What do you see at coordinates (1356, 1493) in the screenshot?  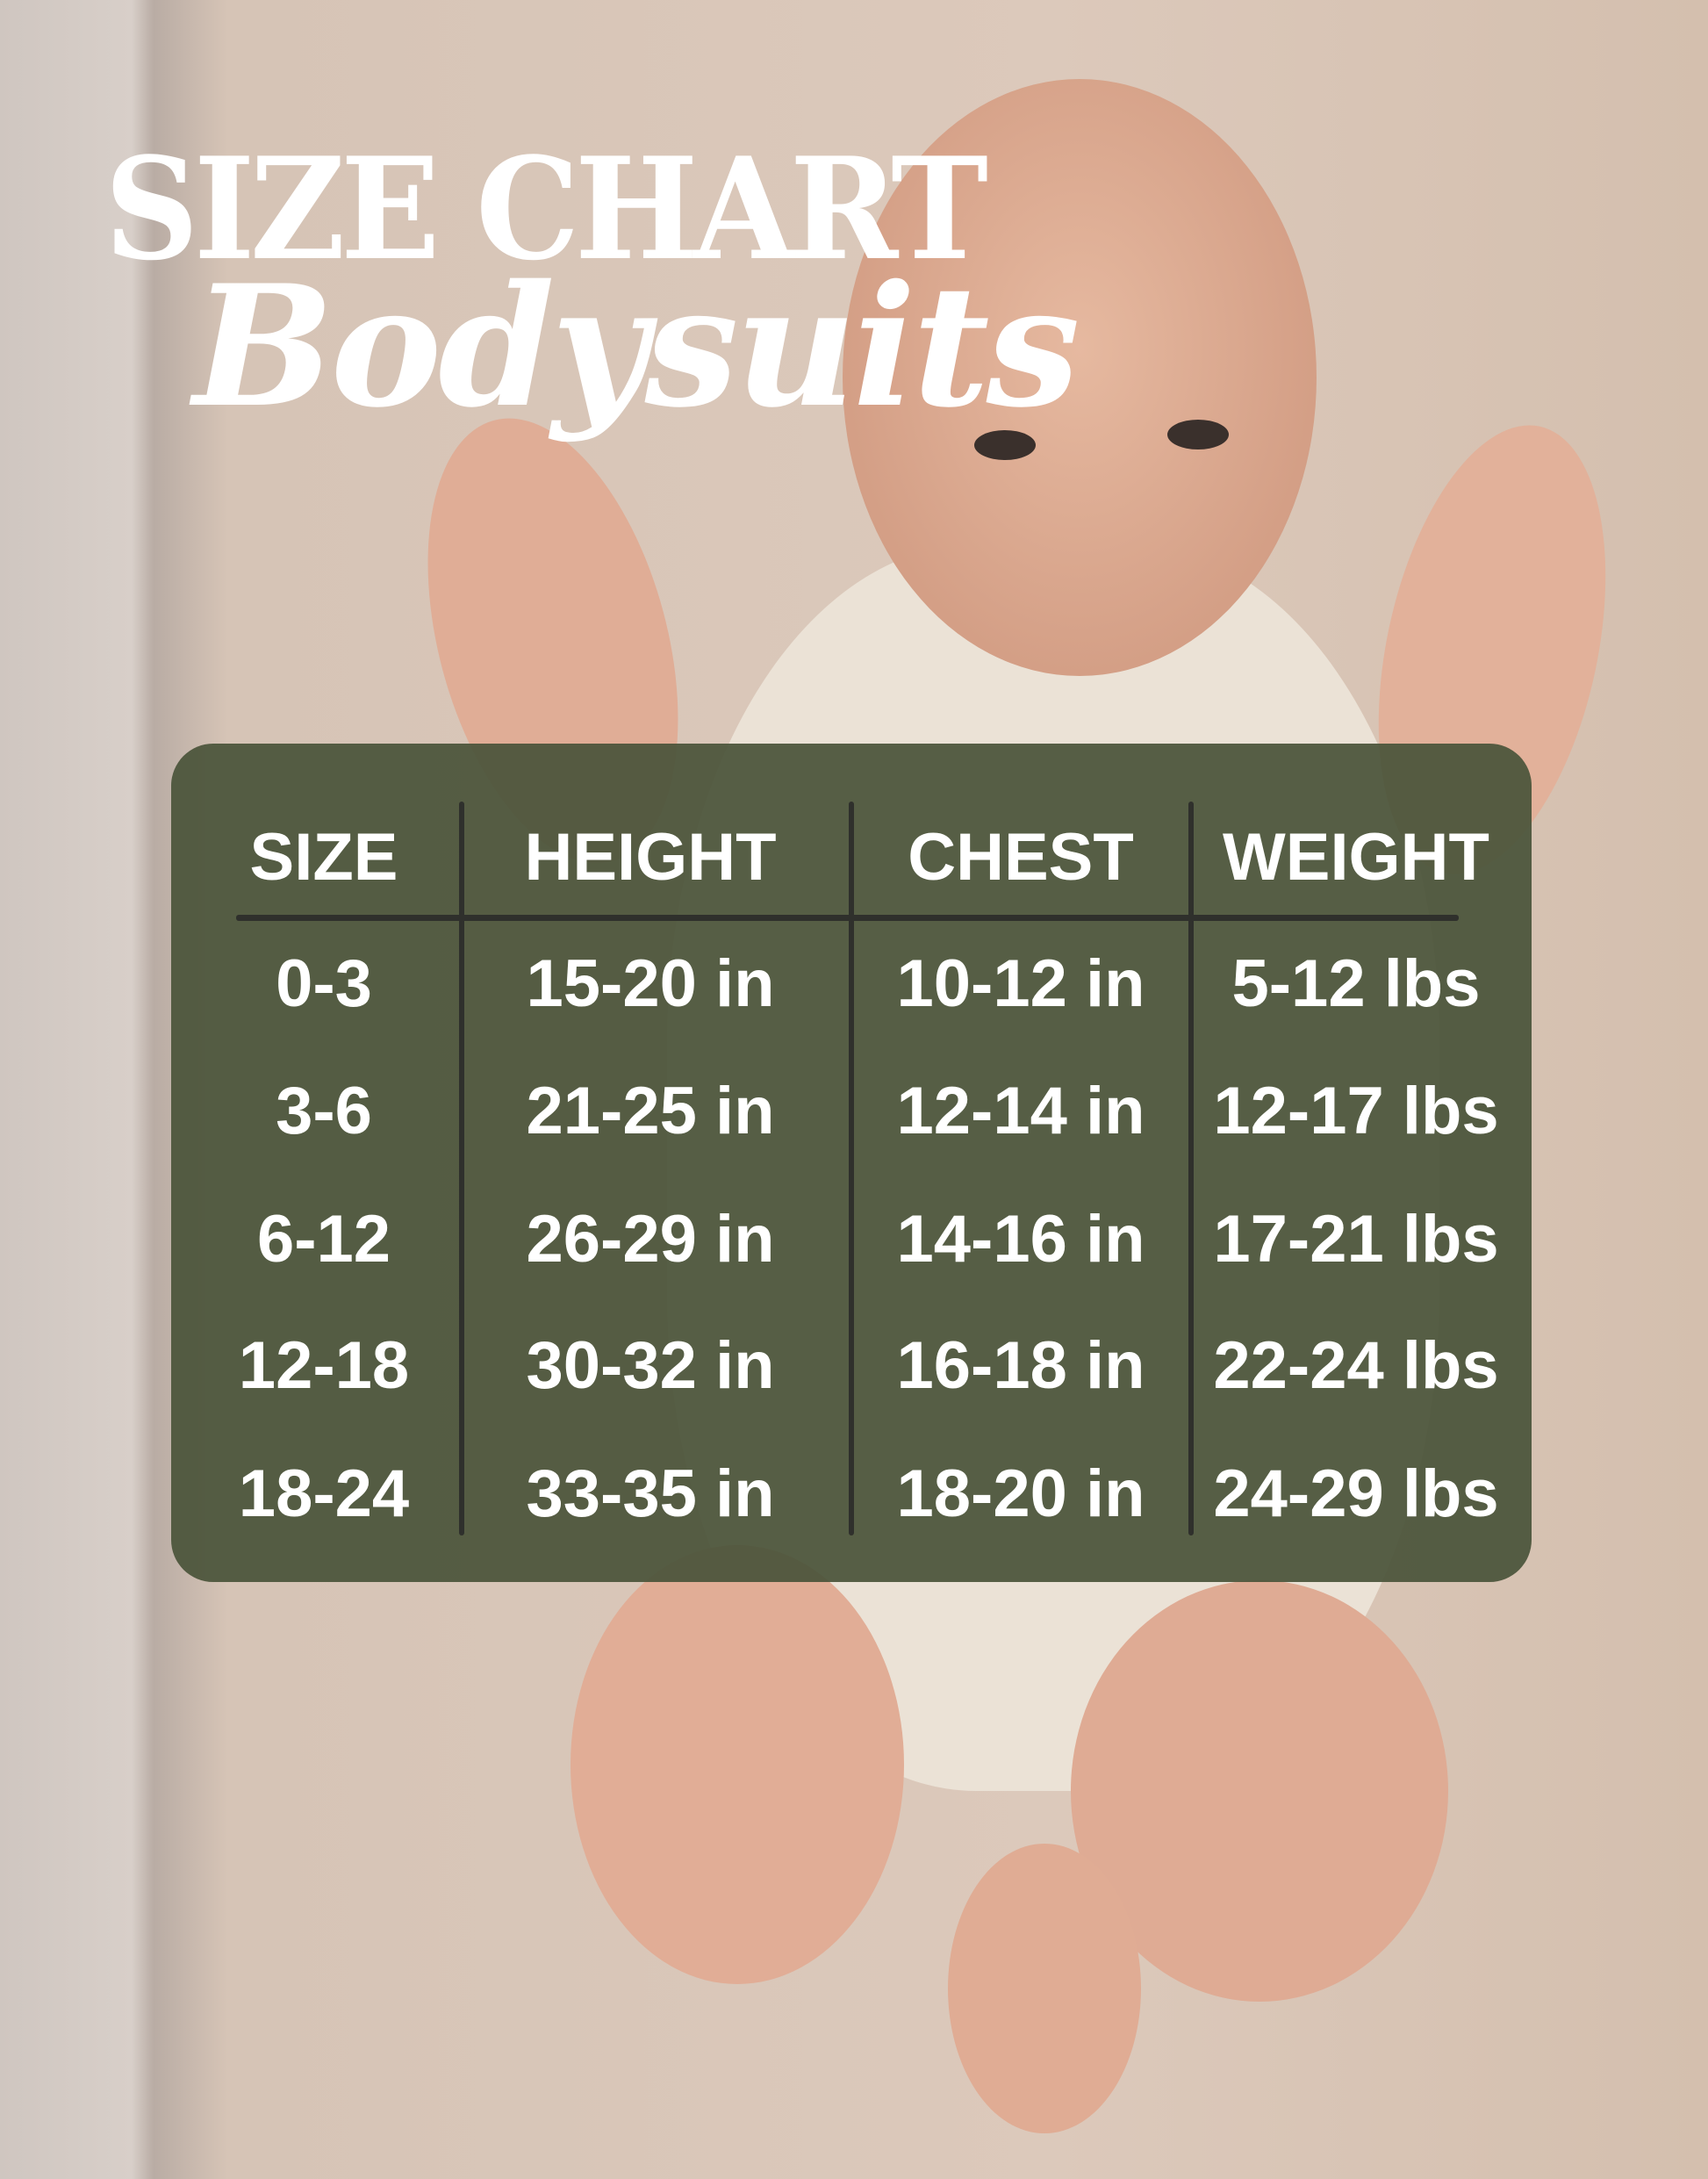 I see `table-cell: 24-29 lbs` at bounding box center [1356, 1493].